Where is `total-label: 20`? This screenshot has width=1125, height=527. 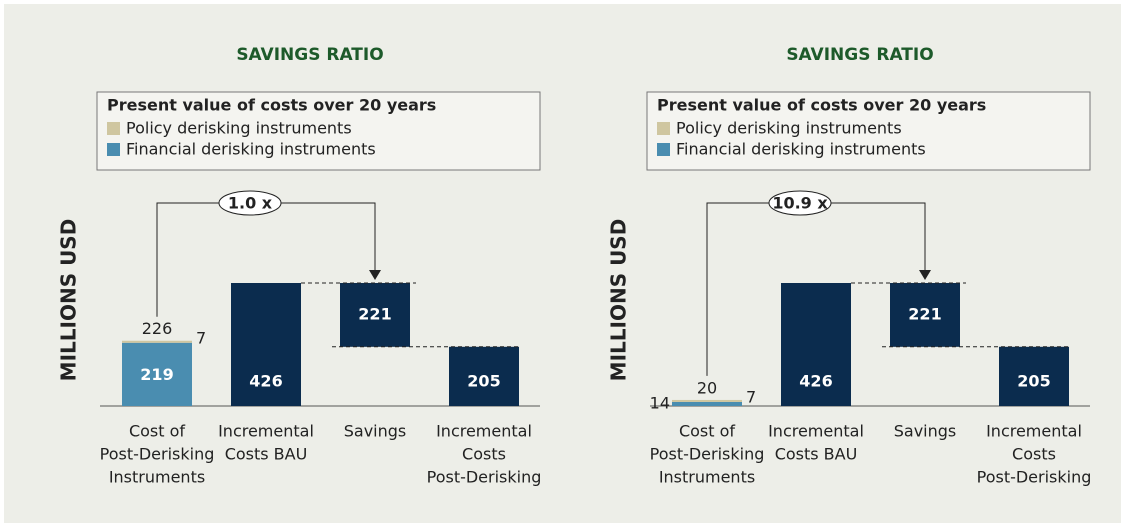 total-label: 20 is located at coordinates (707, 387).